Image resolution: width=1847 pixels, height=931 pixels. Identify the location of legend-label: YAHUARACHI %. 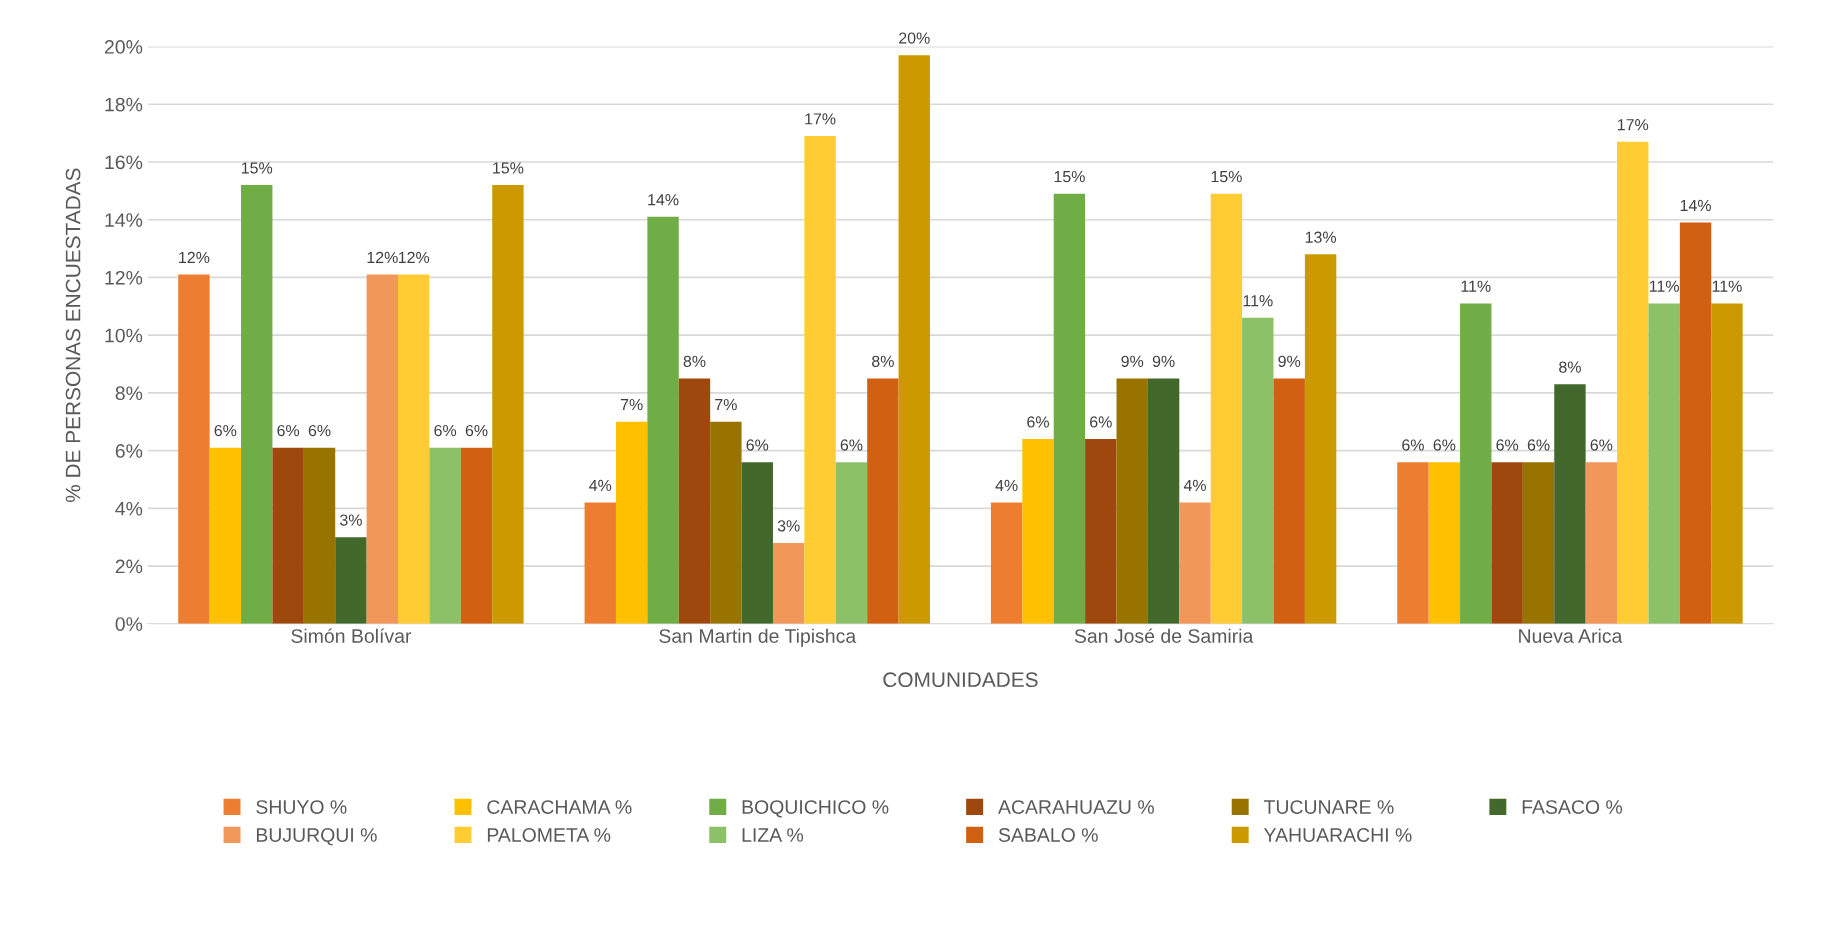
(1337, 835).